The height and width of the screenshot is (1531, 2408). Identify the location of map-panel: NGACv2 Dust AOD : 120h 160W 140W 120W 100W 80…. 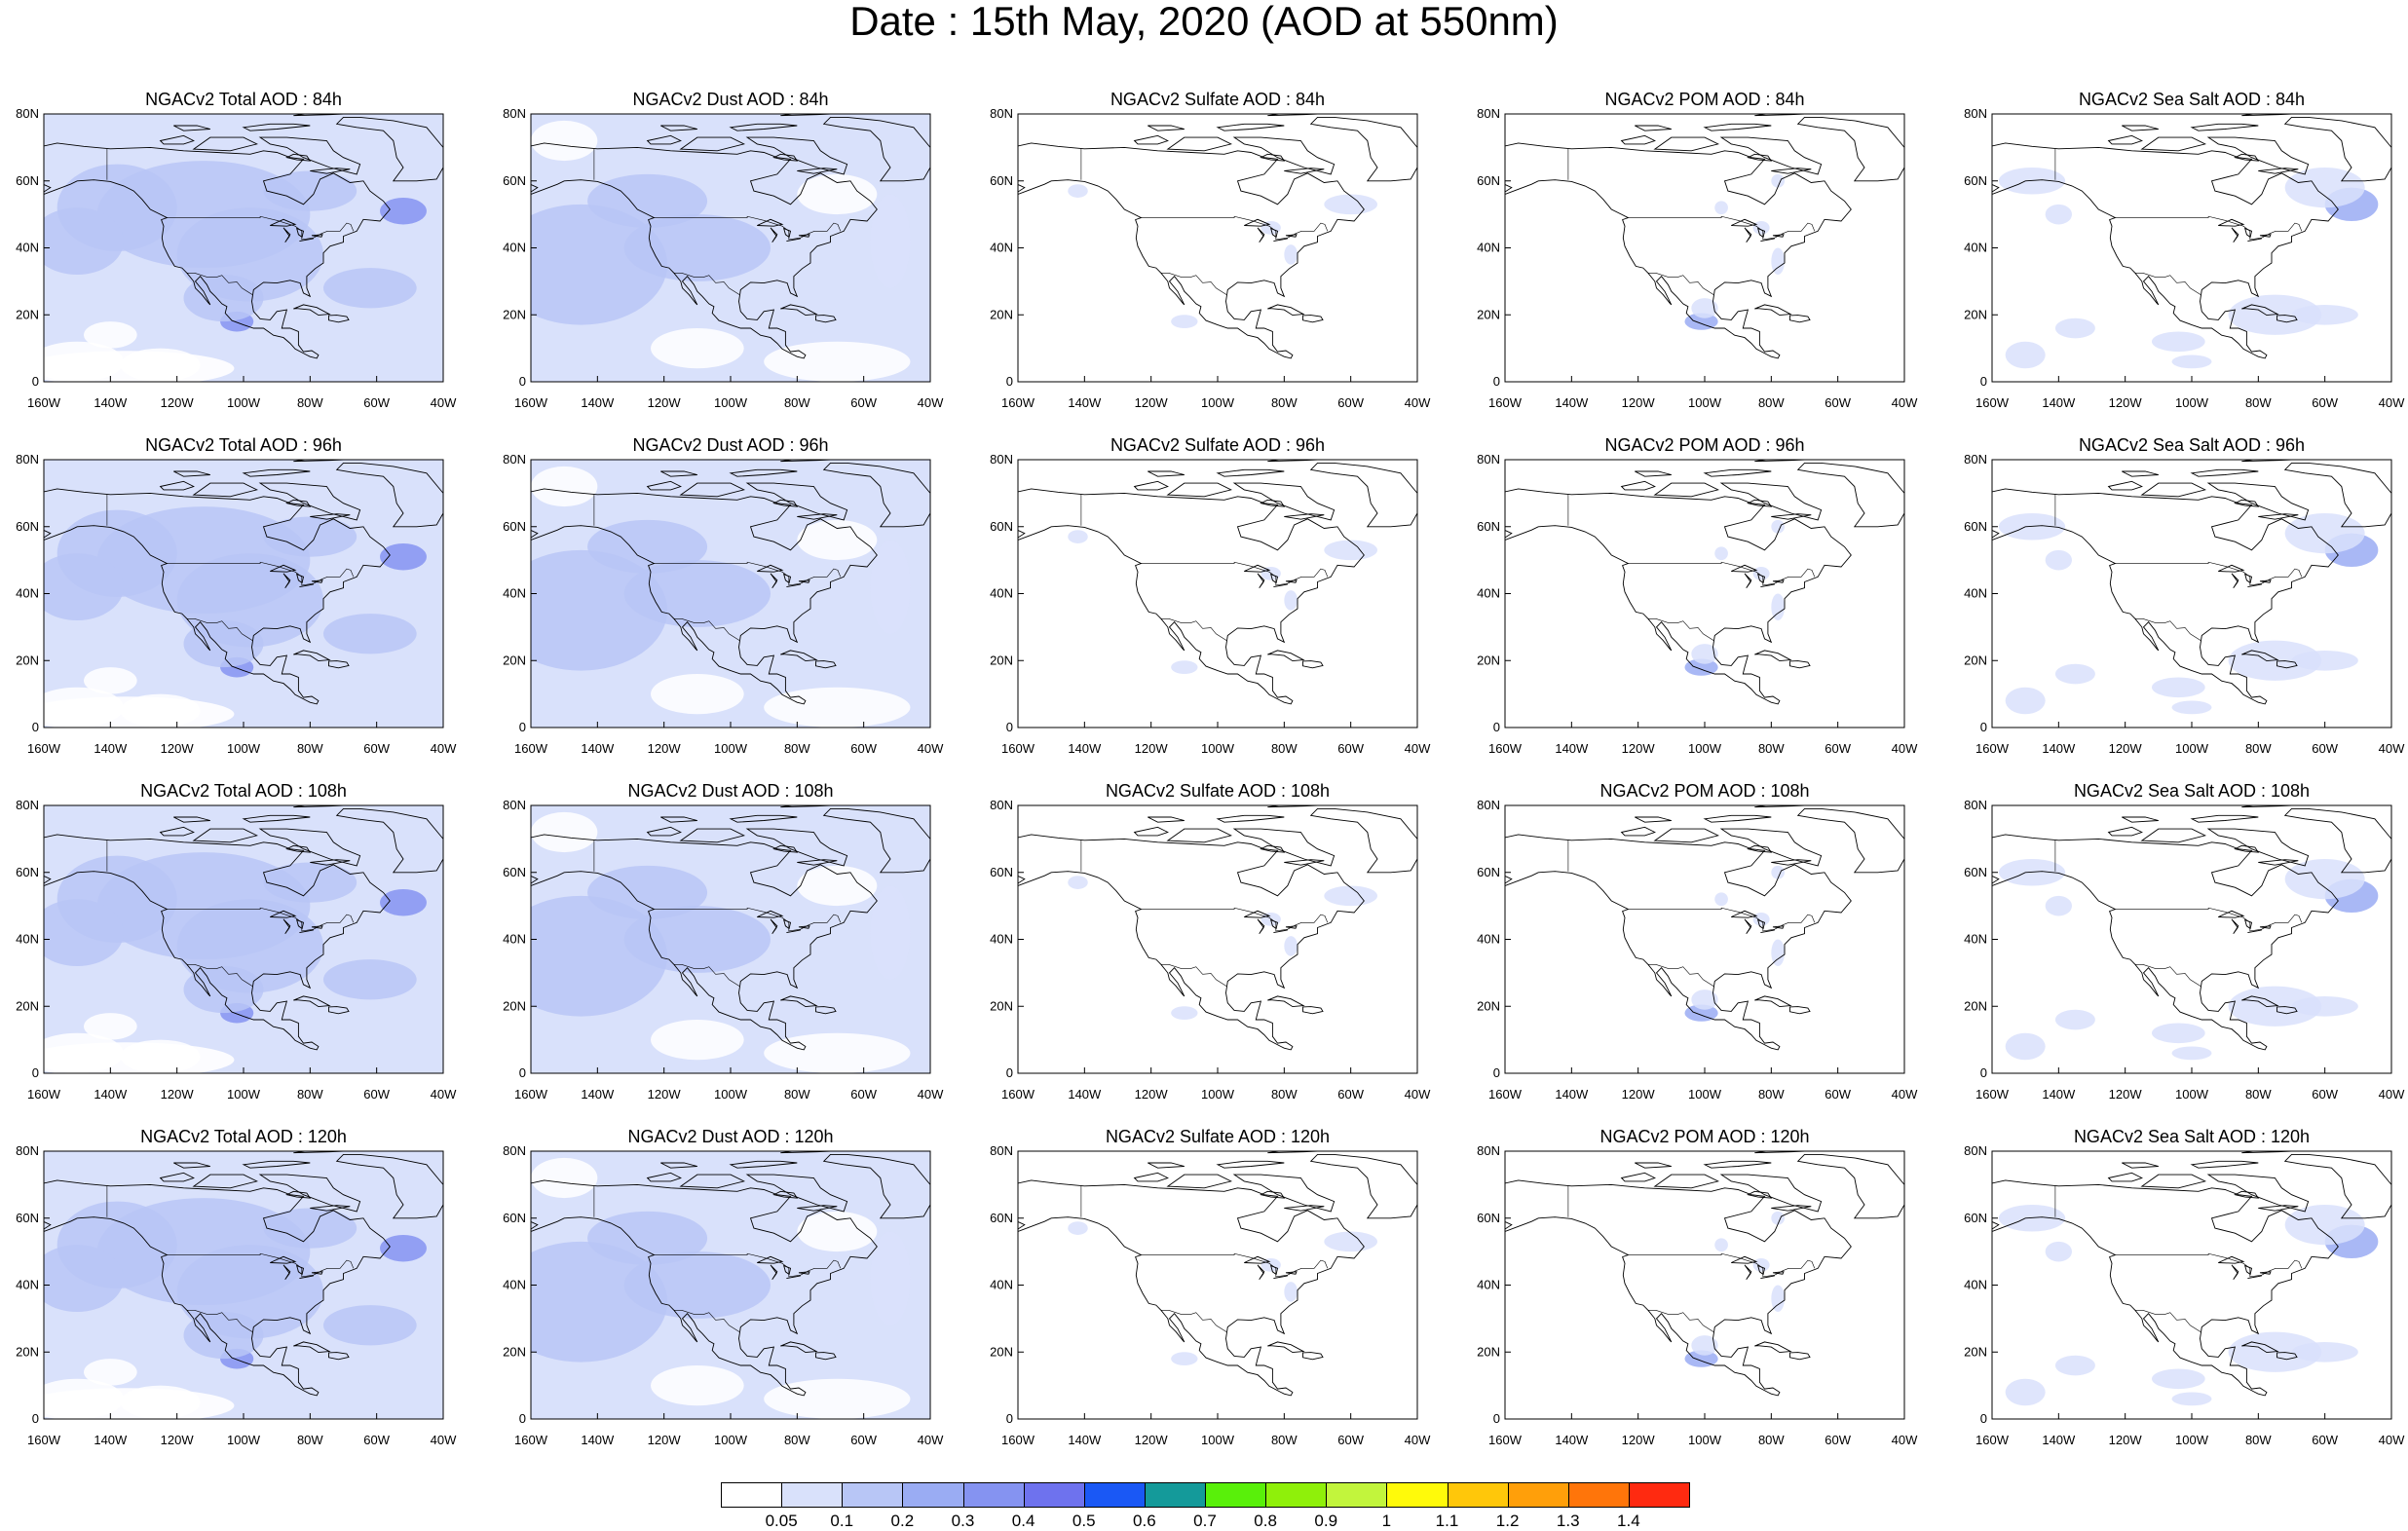
(723, 1287).